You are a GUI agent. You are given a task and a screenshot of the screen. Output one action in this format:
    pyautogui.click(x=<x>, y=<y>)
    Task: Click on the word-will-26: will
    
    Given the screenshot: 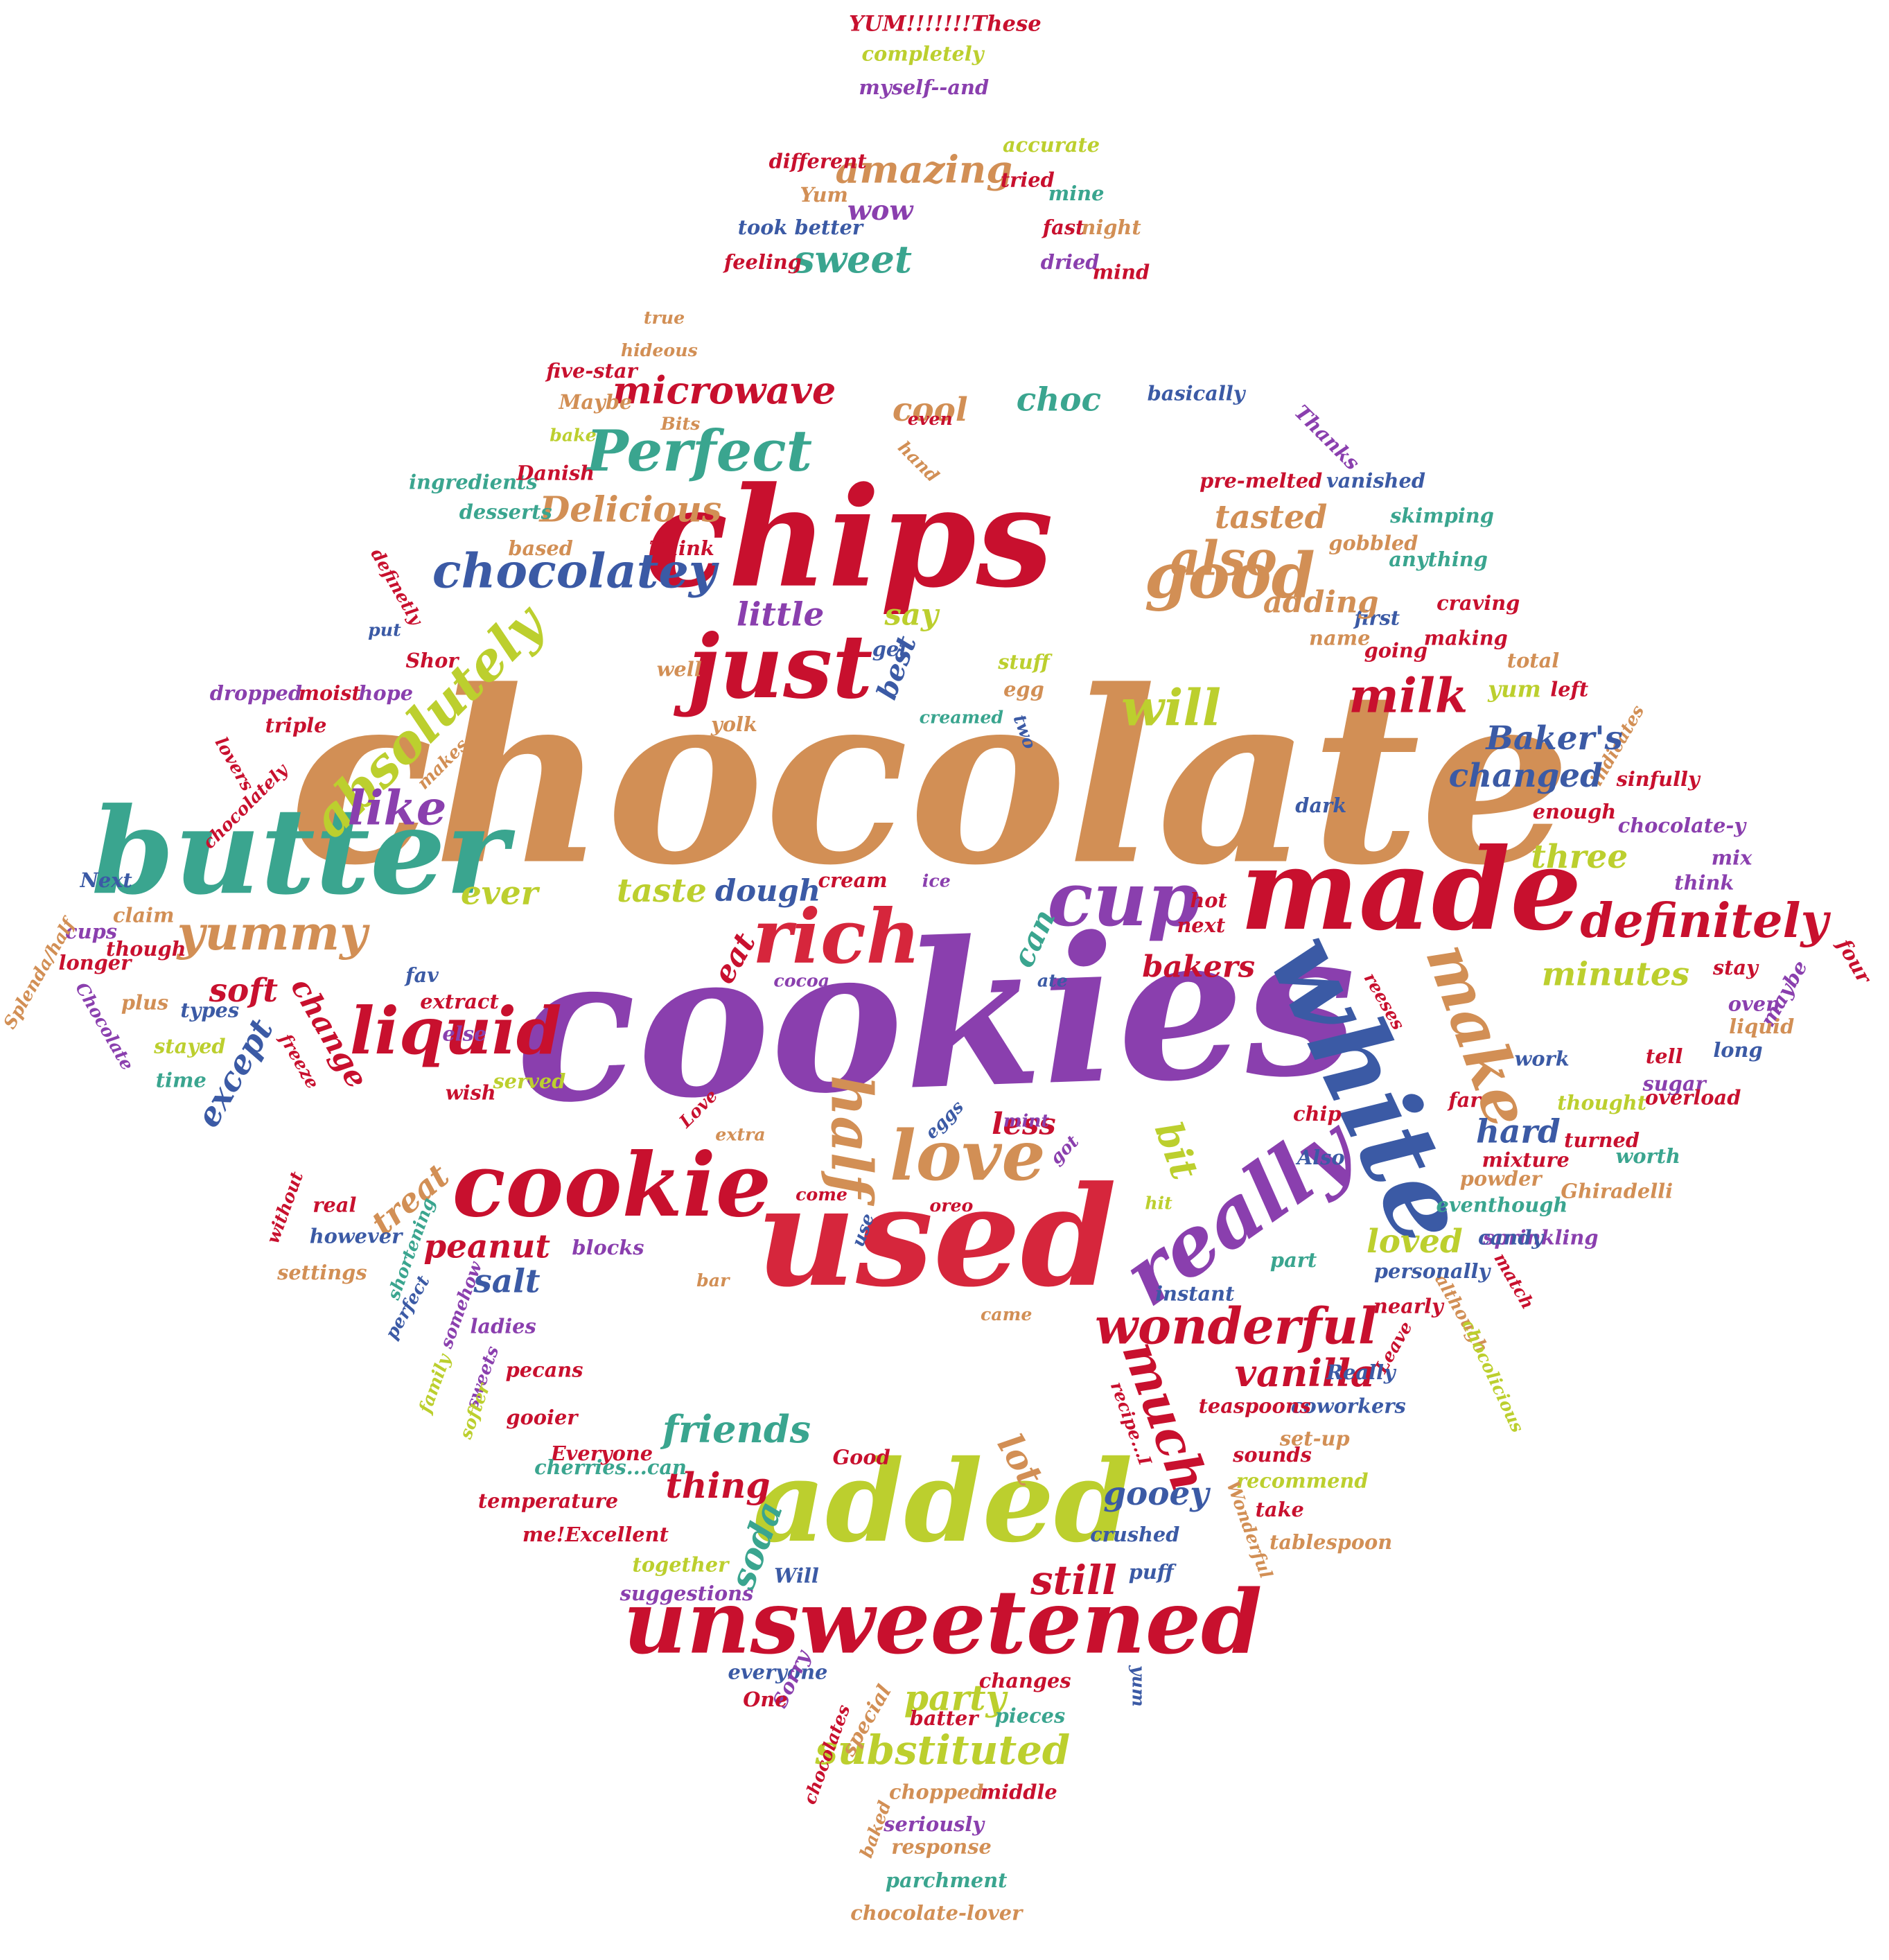 What is the action you would take?
    pyautogui.click(x=1171, y=708)
    